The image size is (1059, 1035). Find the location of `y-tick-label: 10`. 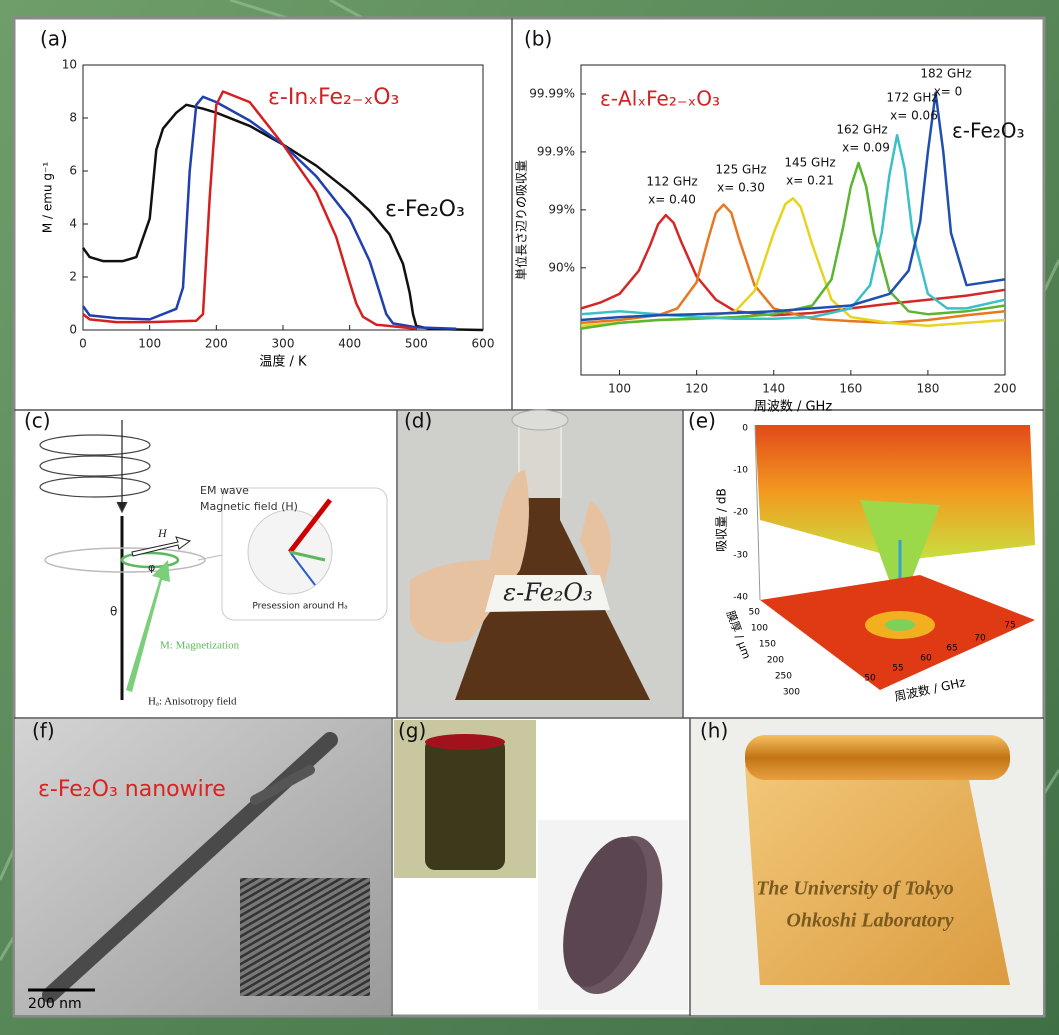

y-tick-label: 10 is located at coordinates (69, 65).